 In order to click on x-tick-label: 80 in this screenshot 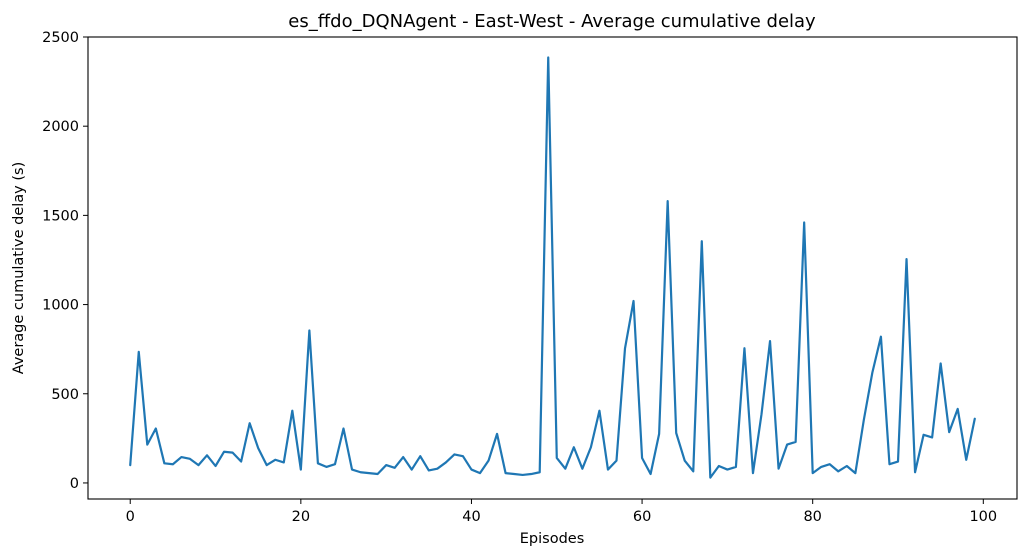, I will do `click(812, 517)`.